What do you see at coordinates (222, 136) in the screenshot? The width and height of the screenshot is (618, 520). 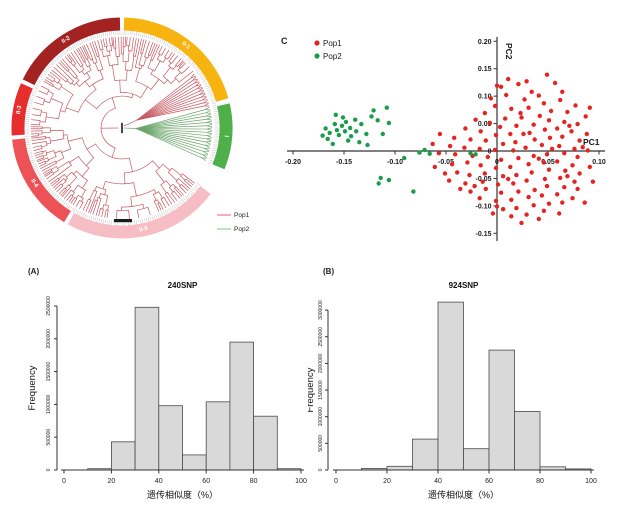 I see `cluster-arc-I` at bounding box center [222, 136].